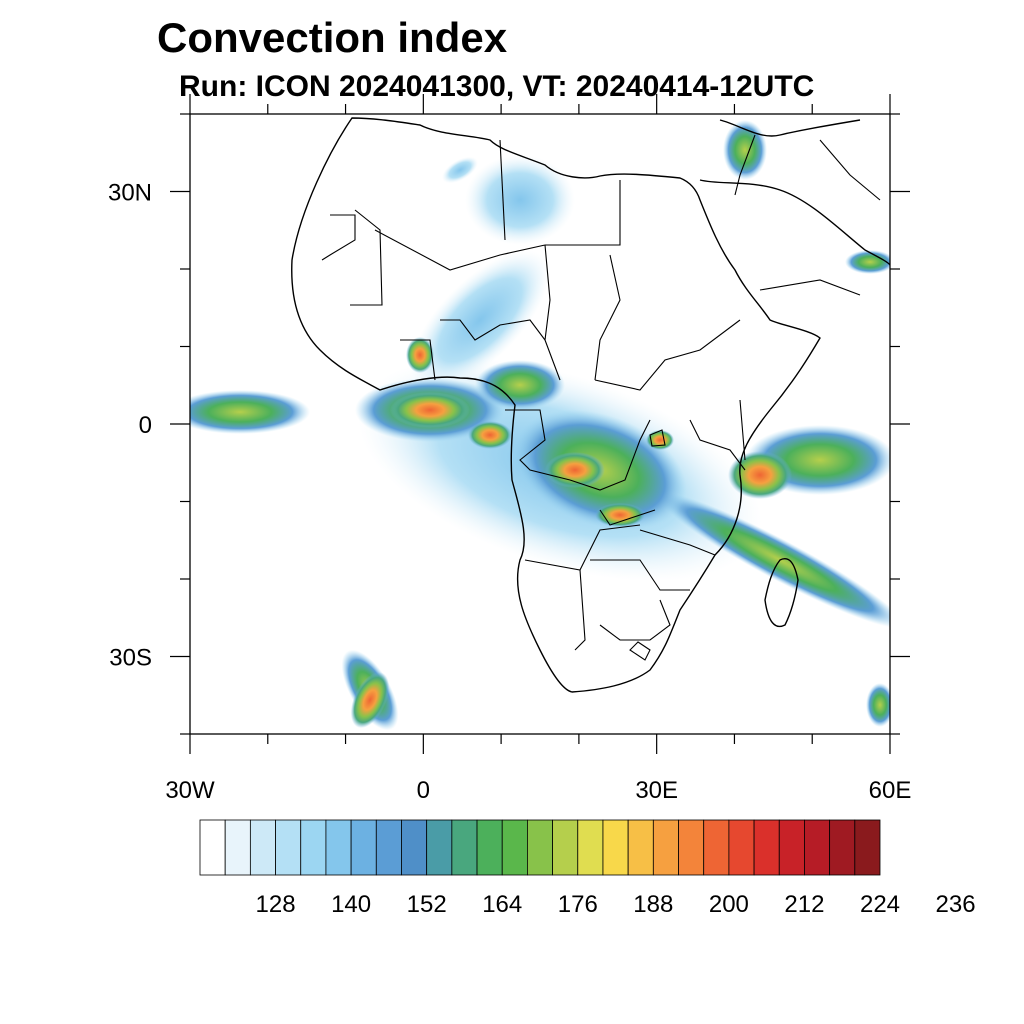 This screenshot has height=1024, width=1024. What do you see at coordinates (276, 904) in the screenshot?
I see `colorbar-label: 128` at bounding box center [276, 904].